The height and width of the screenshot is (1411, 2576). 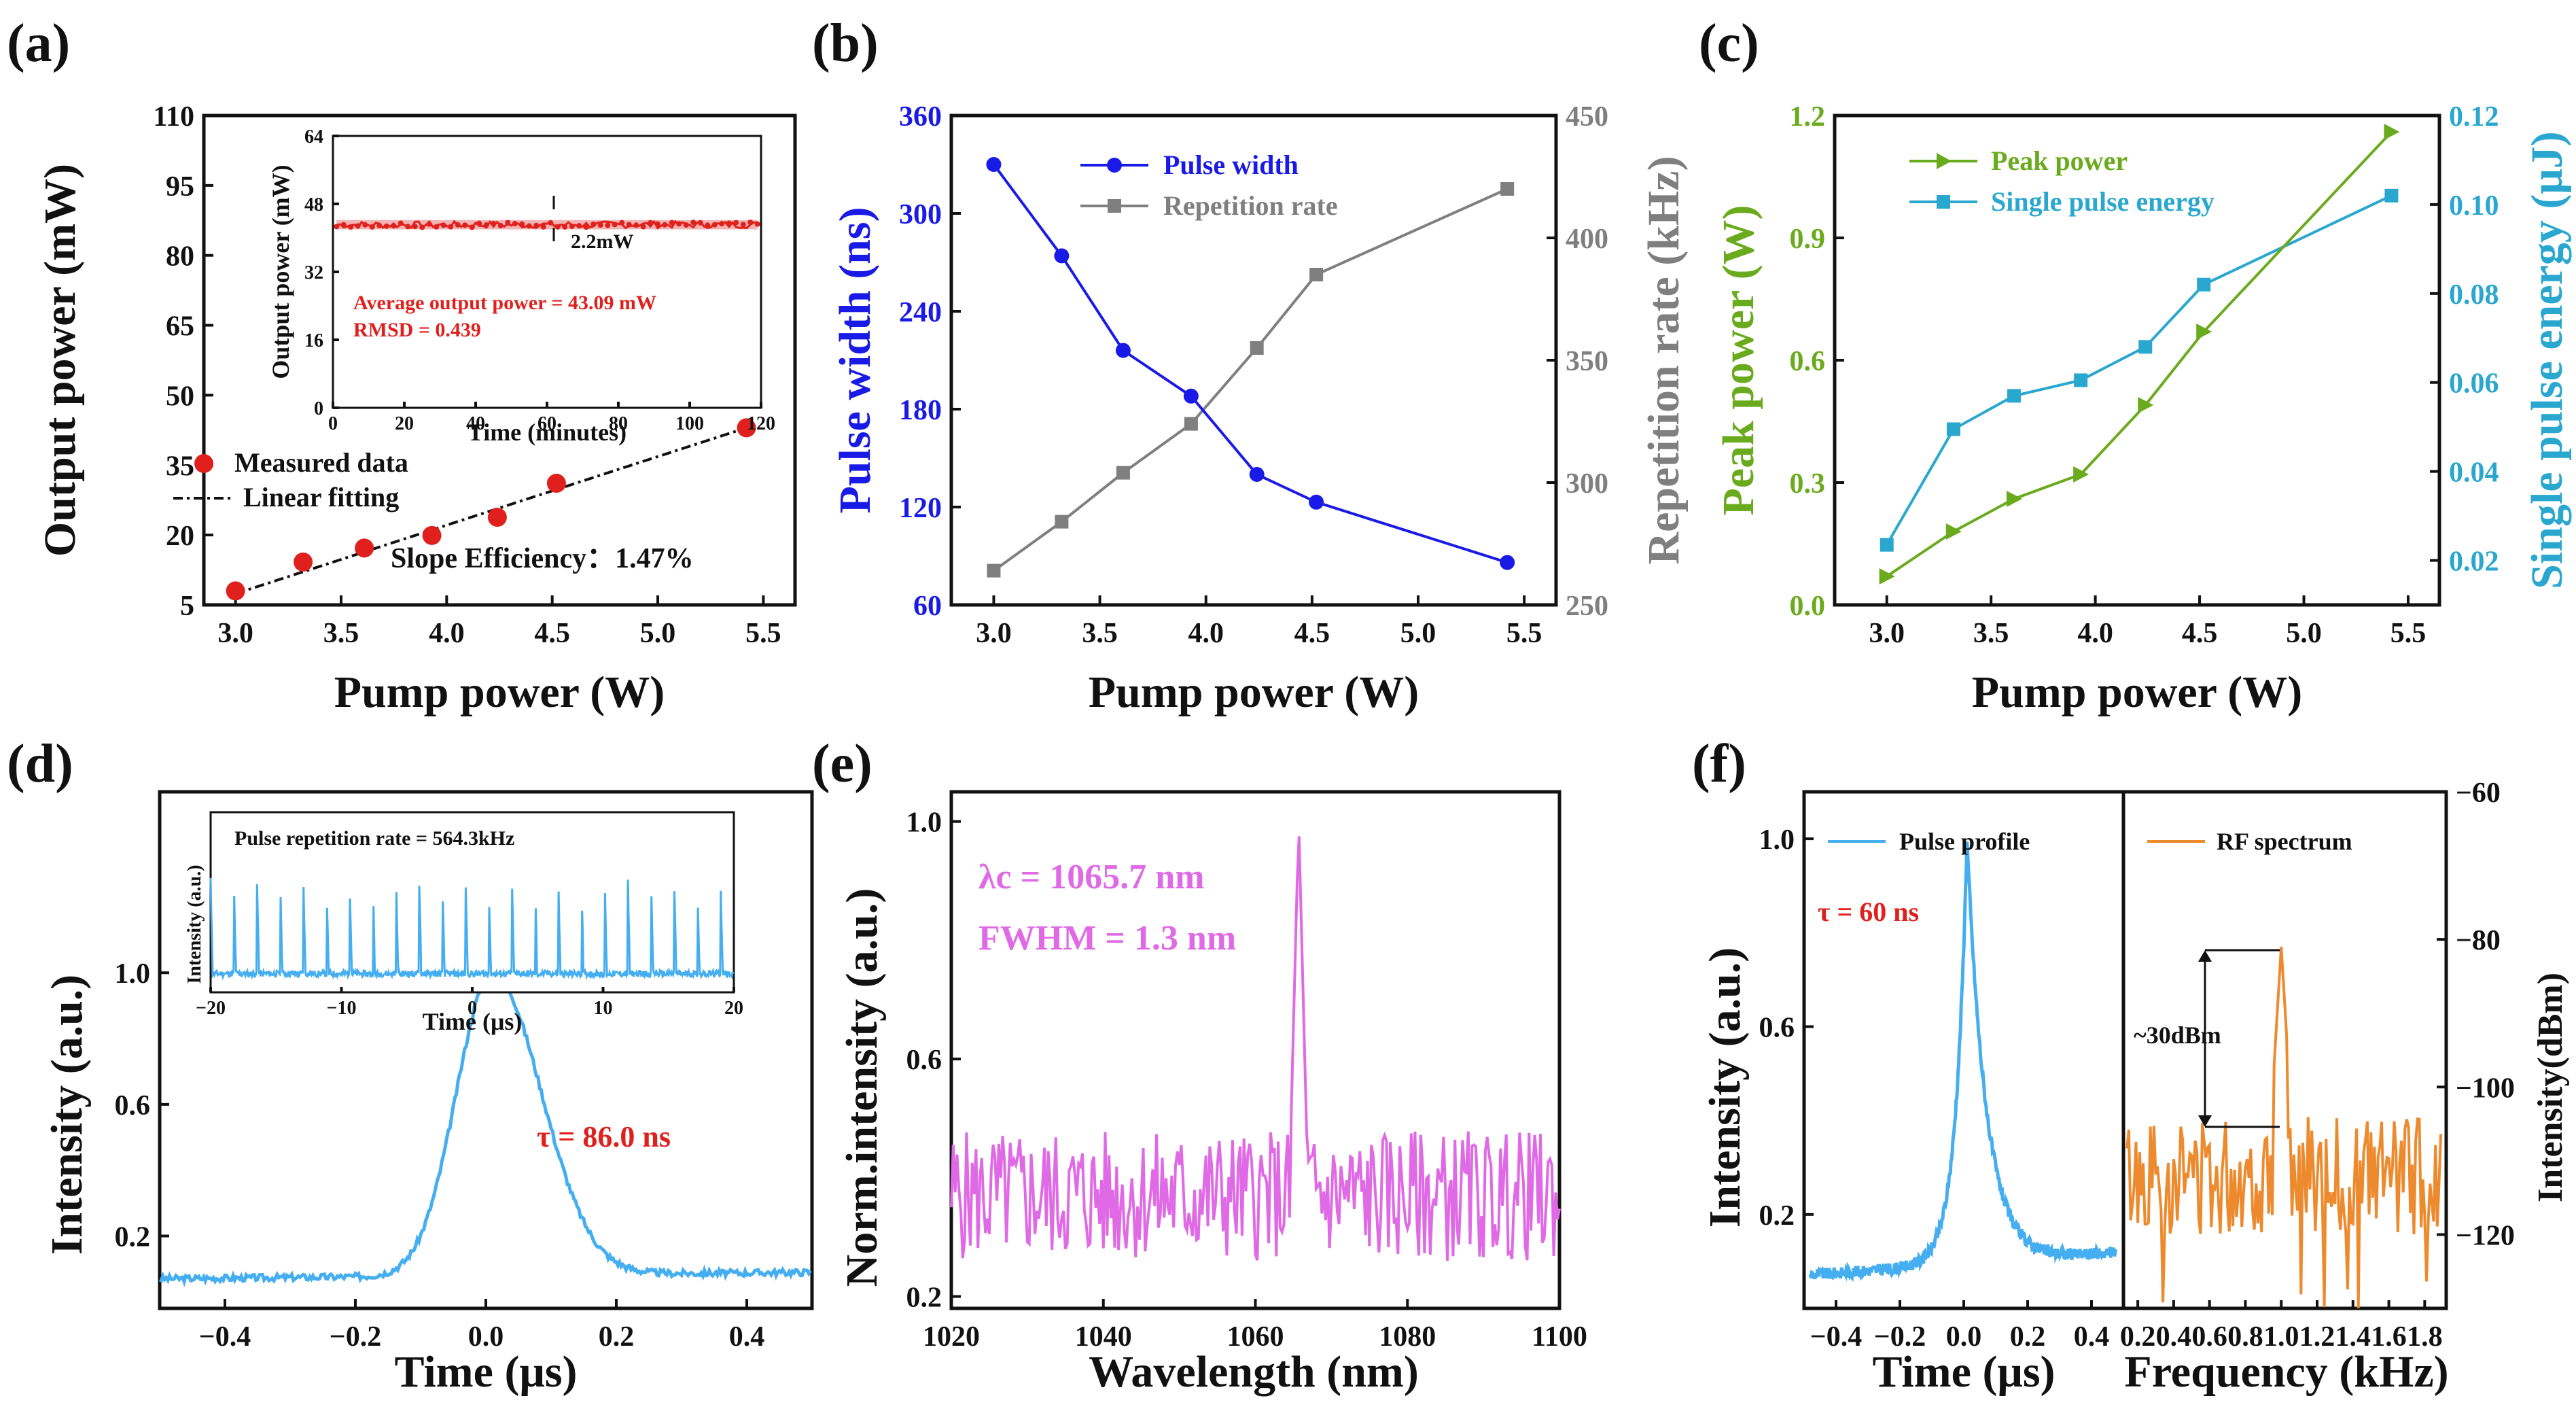 I want to click on e-x-tick-label: 1020, so click(x=951, y=1337).